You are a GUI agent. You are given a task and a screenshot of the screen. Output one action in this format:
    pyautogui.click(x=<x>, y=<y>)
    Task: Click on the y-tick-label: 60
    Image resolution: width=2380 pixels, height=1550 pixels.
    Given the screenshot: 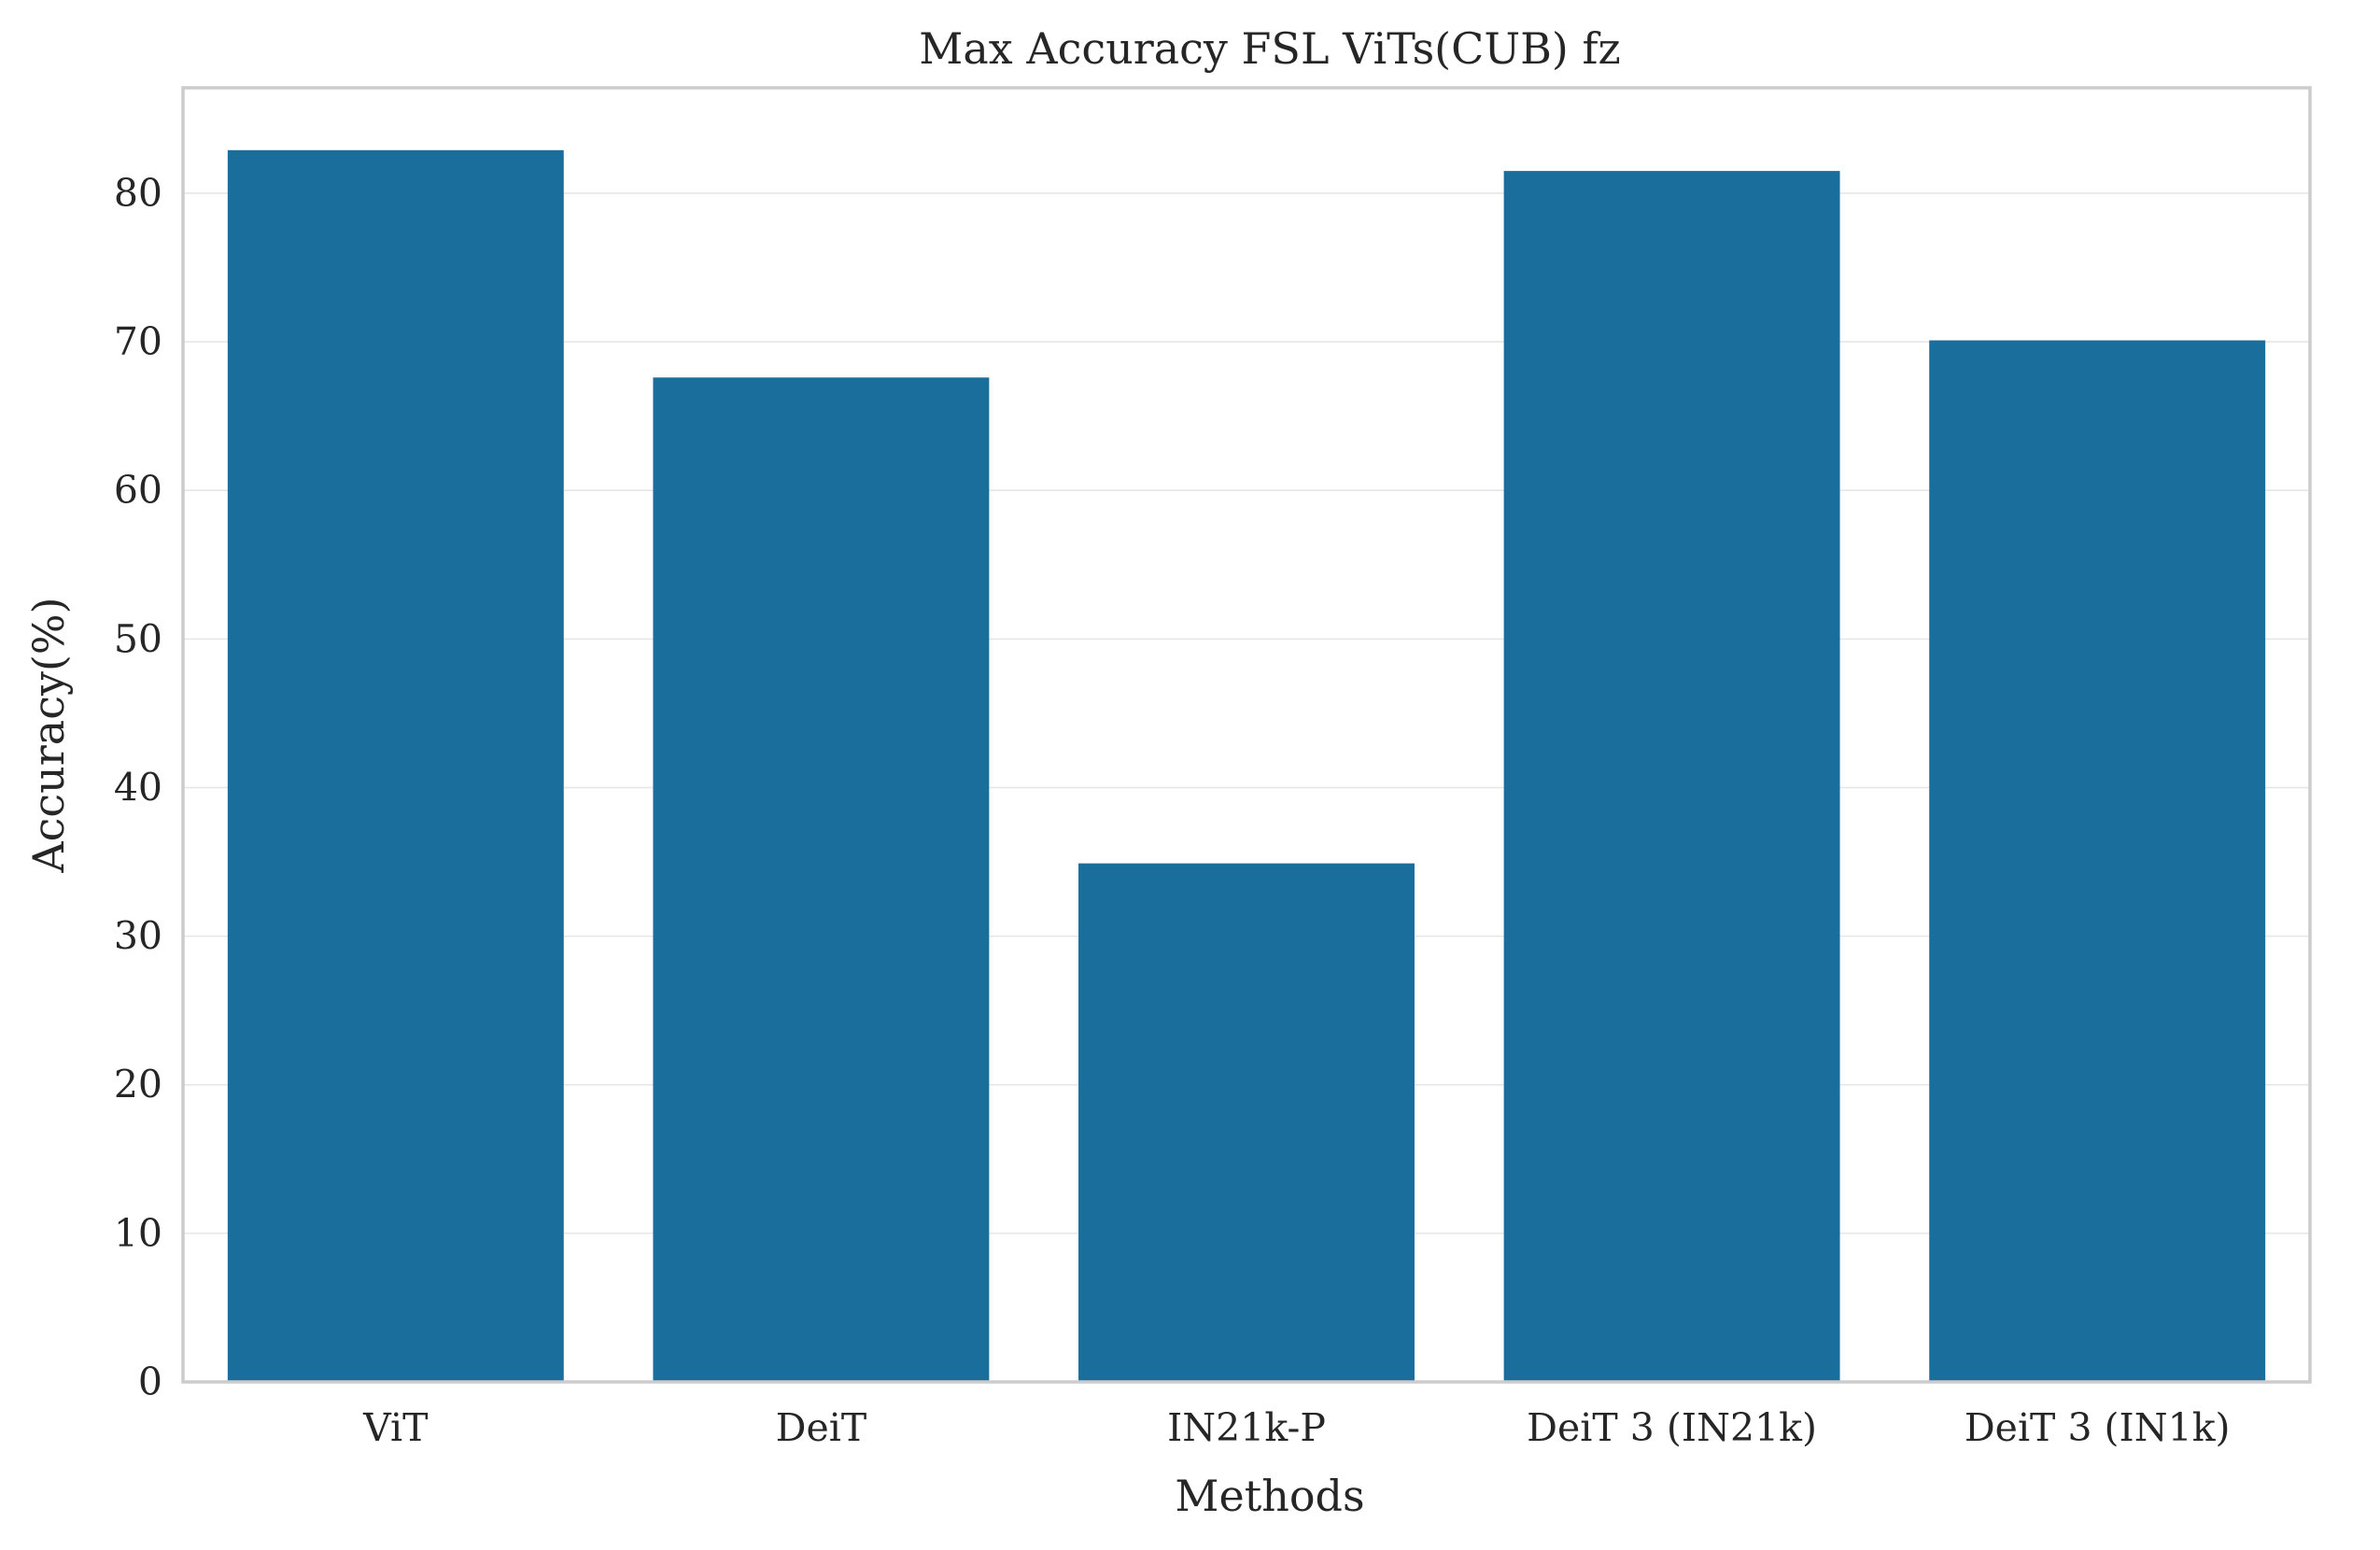 What is the action you would take?
    pyautogui.click(x=138, y=491)
    